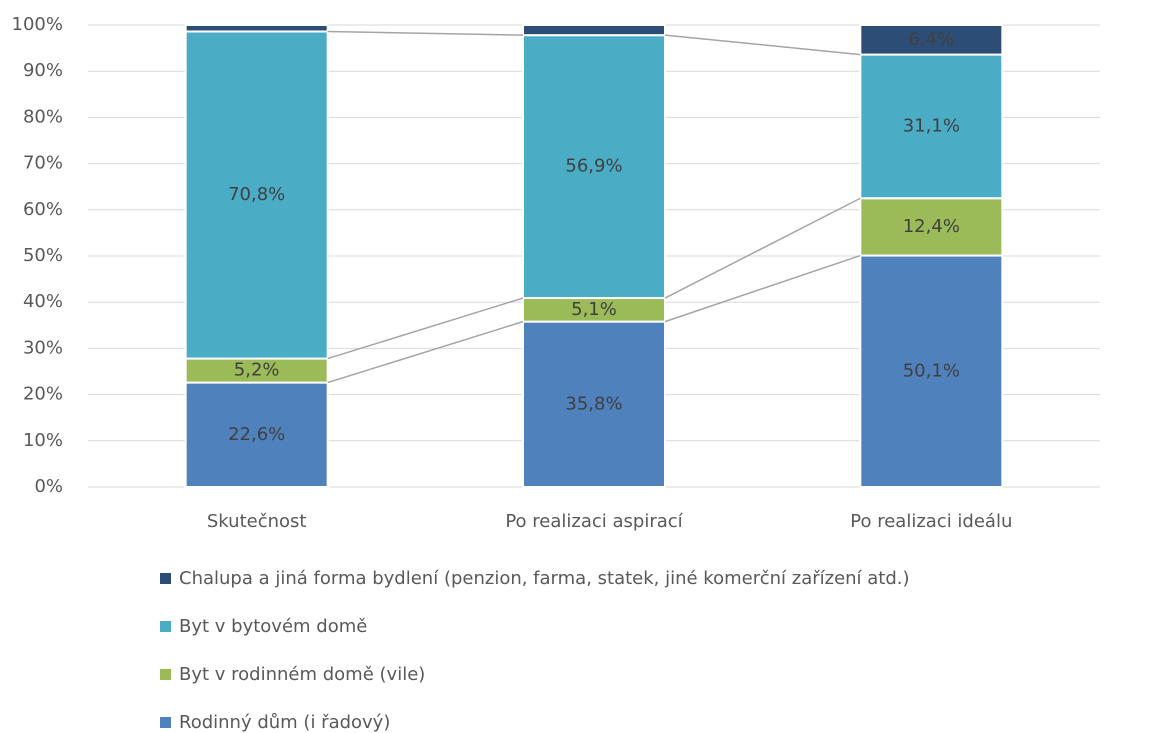 The image size is (1159, 733). I want to click on y-tick-label: 60%, so click(43, 209).